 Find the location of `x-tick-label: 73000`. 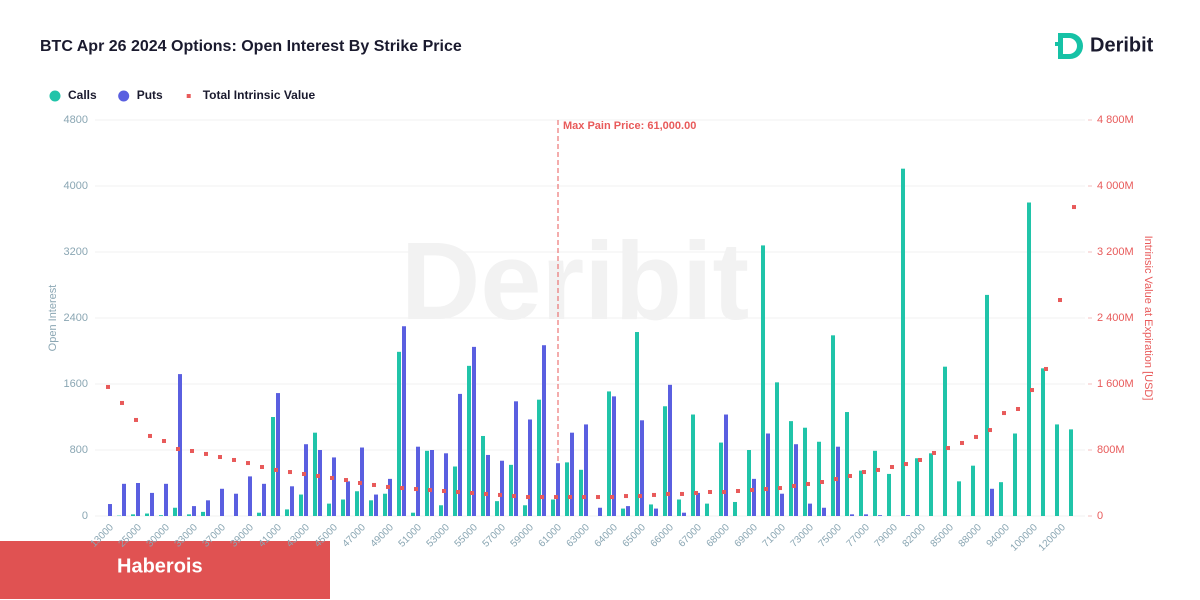

x-tick-label: 73000 is located at coordinates (803, 536).